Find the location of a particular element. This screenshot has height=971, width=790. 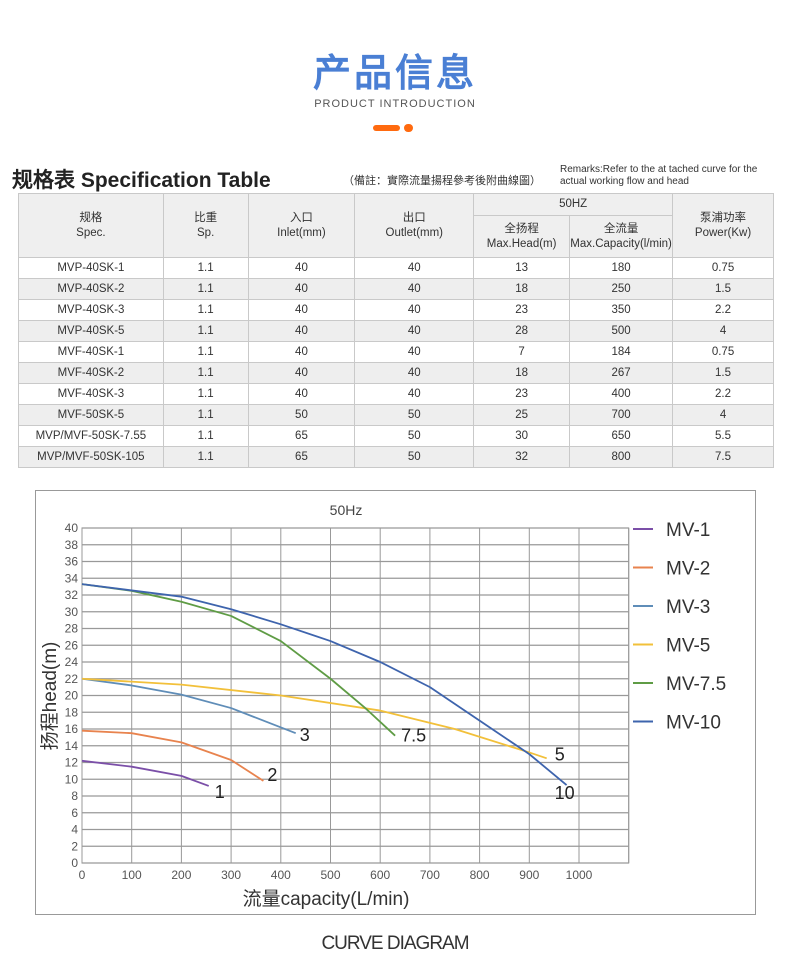

legend-label: MV-1 is located at coordinates (688, 530).